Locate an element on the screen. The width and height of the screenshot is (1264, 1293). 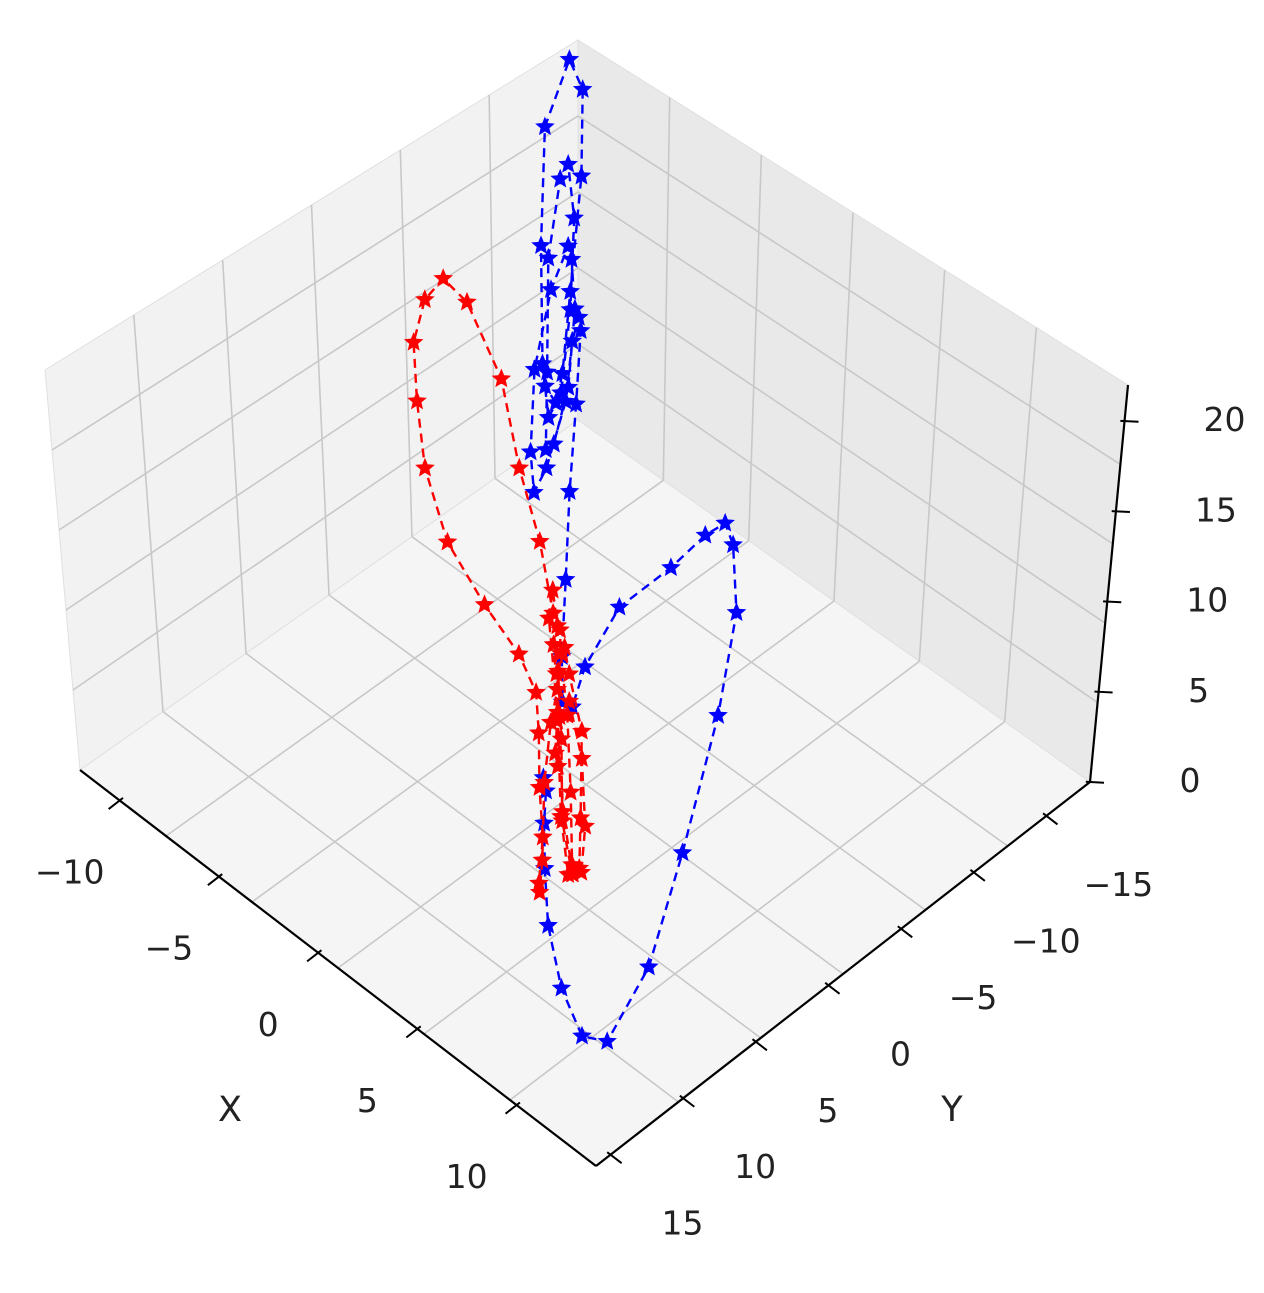
y-axis-line is located at coordinates (843, 974).